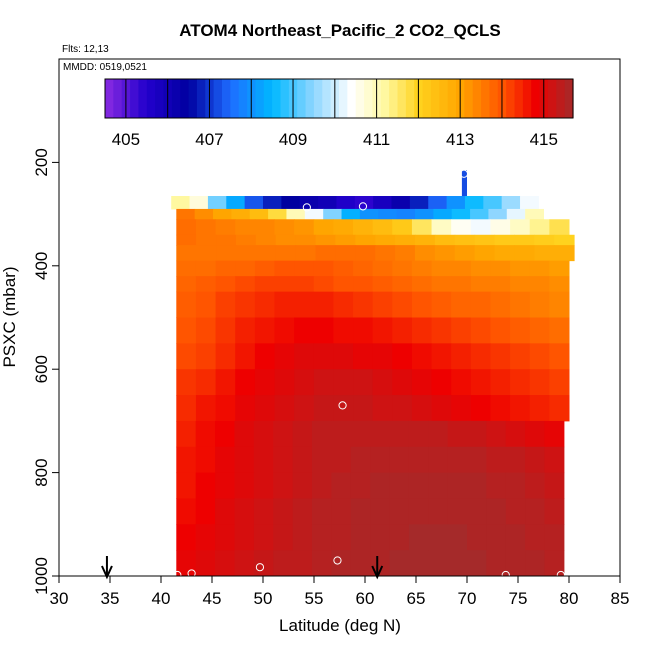 The image size is (650, 650). Describe the element at coordinates (85, 49) in the screenshot. I see `flights-label: Flts: 12,13` at that location.